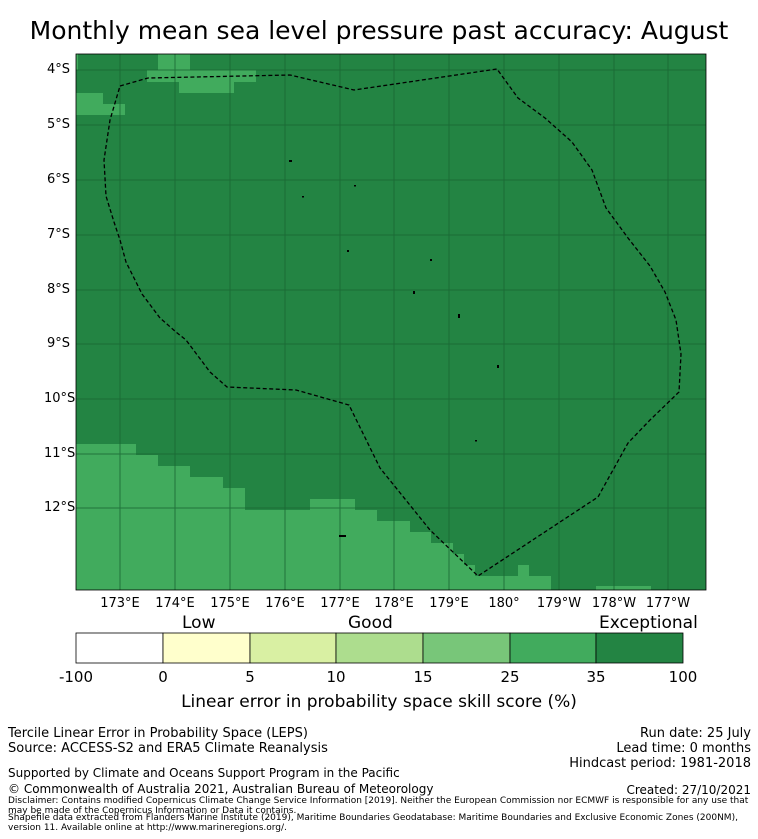 This screenshot has height=839, width=758. What do you see at coordinates (60, 507) in the screenshot?
I see `lat-label-12s: 12°S` at bounding box center [60, 507].